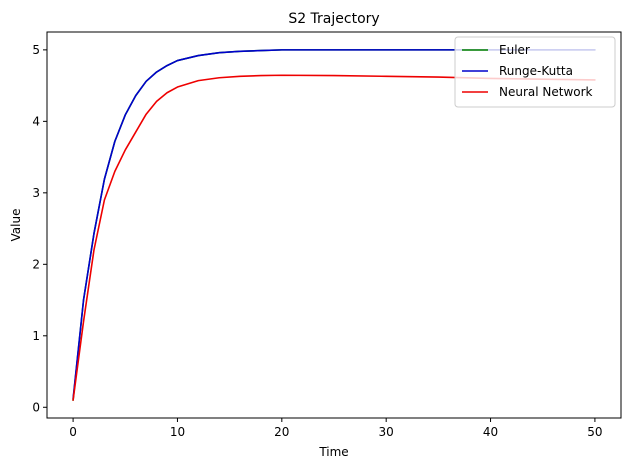  Describe the element at coordinates (546, 92) in the screenshot. I see `legend-label: Neural Network` at that location.